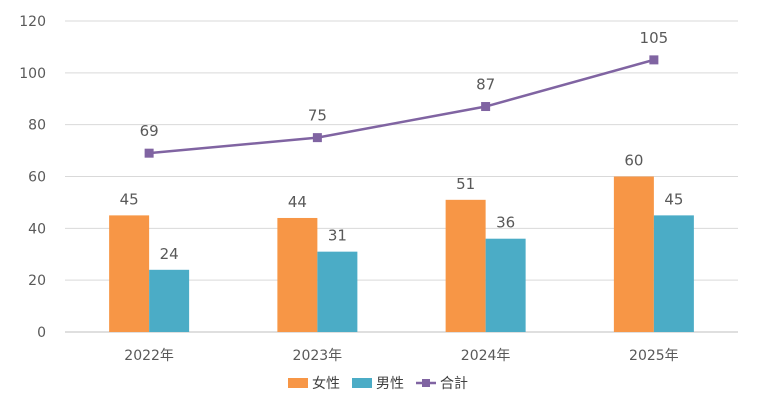 Image resolution: width=760 pixels, height=400 pixels. I want to click on legend: 女性 男性 合計, so click(378, 383).